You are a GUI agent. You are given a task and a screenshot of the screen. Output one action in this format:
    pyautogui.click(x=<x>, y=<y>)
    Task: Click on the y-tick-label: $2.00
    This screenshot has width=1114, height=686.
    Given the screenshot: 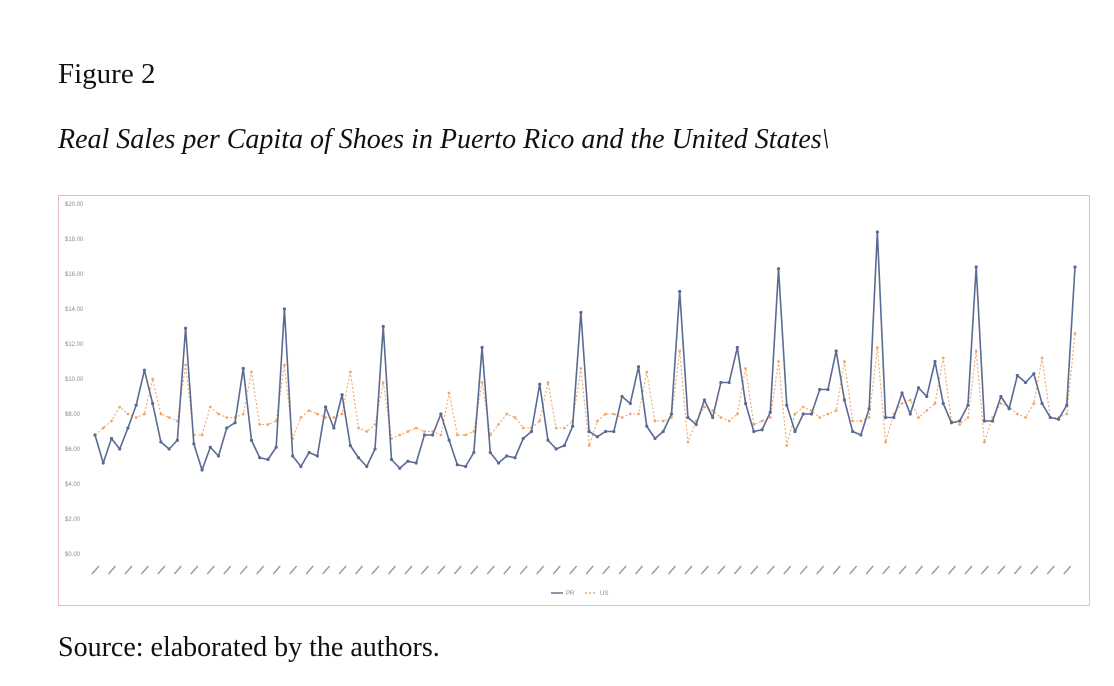 What is the action you would take?
    pyautogui.click(x=73, y=520)
    